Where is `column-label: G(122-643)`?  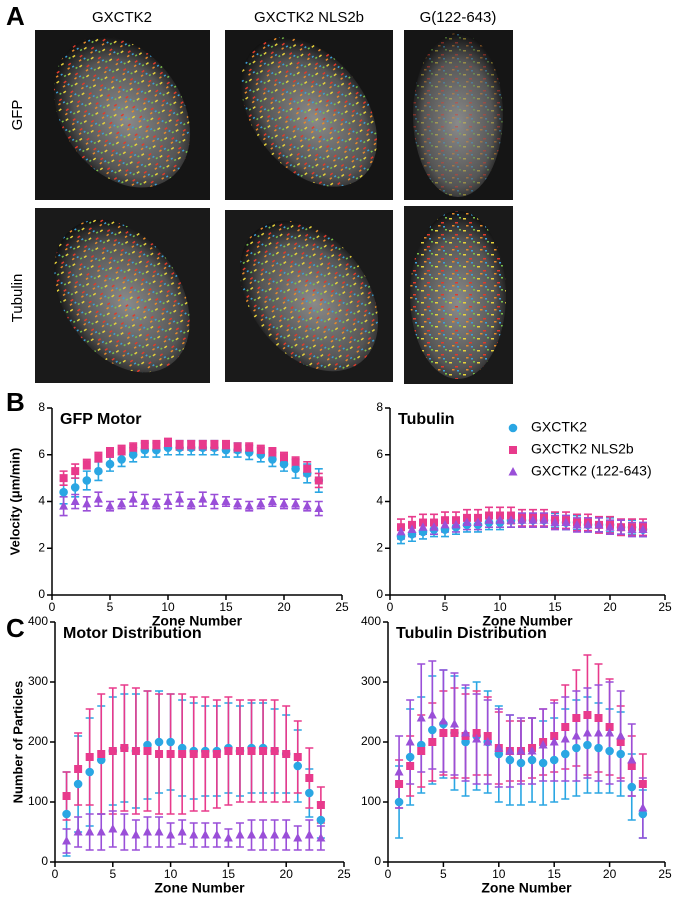
column-label: G(122-643) is located at coordinates (458, 17).